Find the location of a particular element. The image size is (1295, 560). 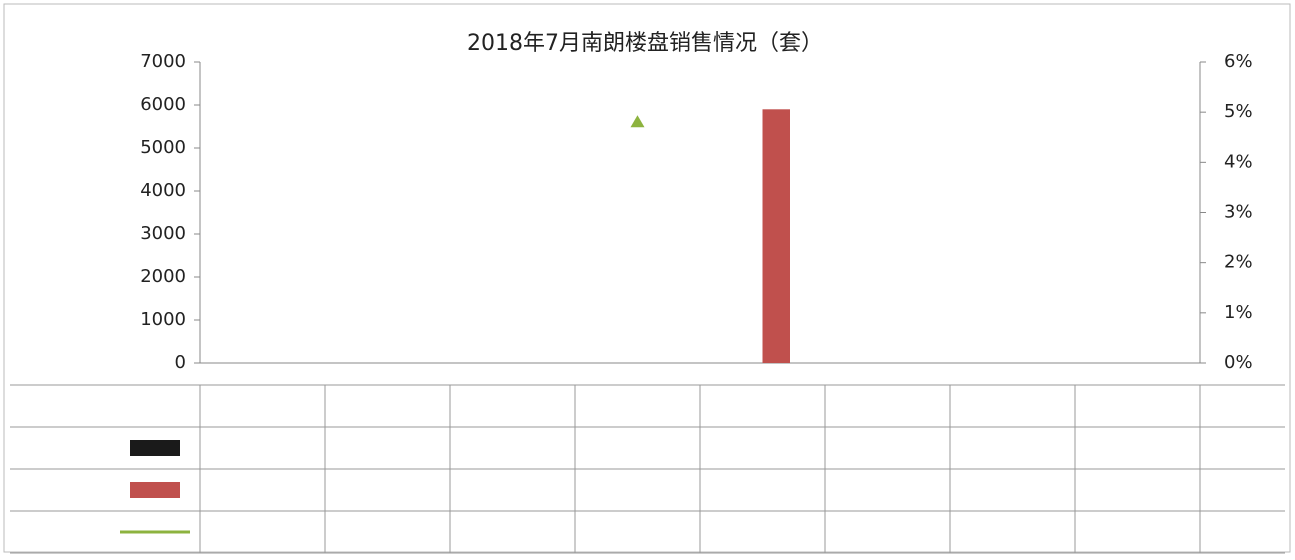

y2-tick-label: 0% is located at coordinates (1238, 362).